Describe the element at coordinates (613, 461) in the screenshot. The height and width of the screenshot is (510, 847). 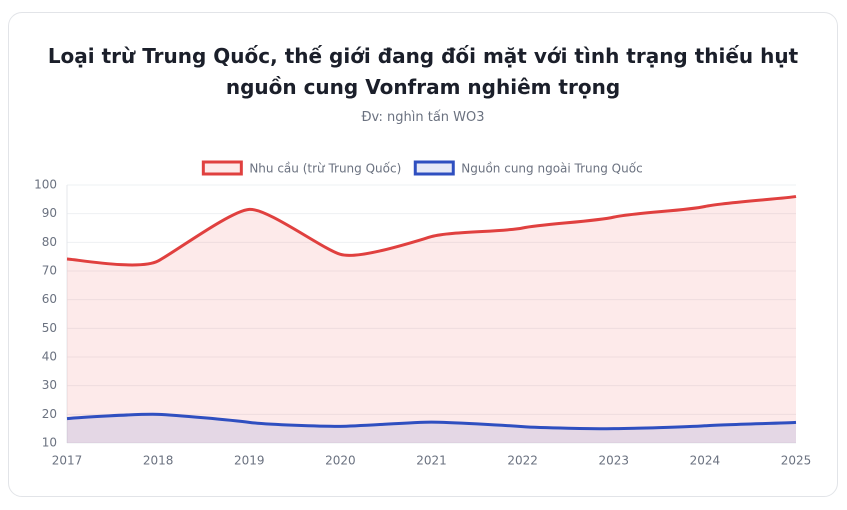
I see `x-tick-label: 2023` at that location.